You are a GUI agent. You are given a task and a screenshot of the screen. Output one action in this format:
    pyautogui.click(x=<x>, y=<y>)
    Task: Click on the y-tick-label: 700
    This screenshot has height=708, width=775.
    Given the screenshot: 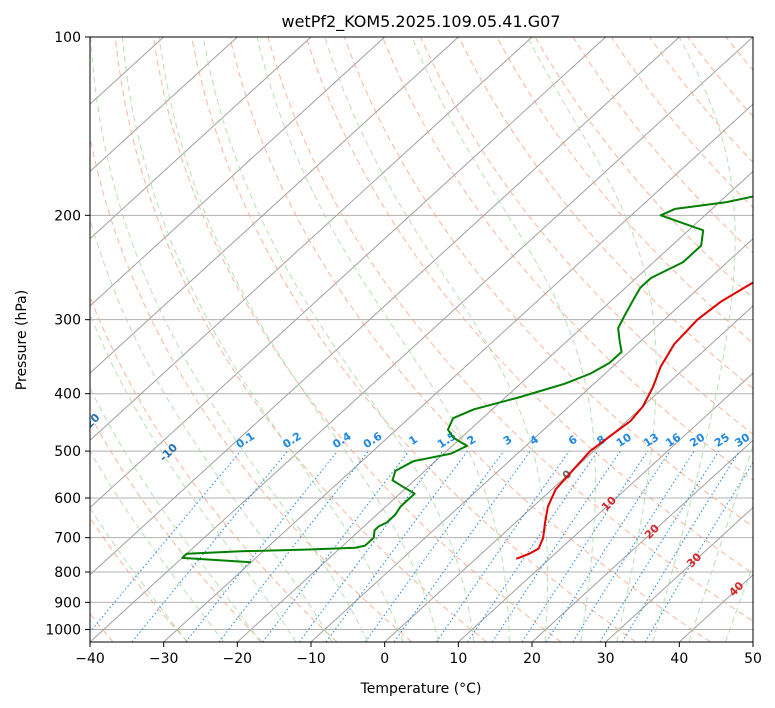 What is the action you would take?
    pyautogui.click(x=67, y=539)
    